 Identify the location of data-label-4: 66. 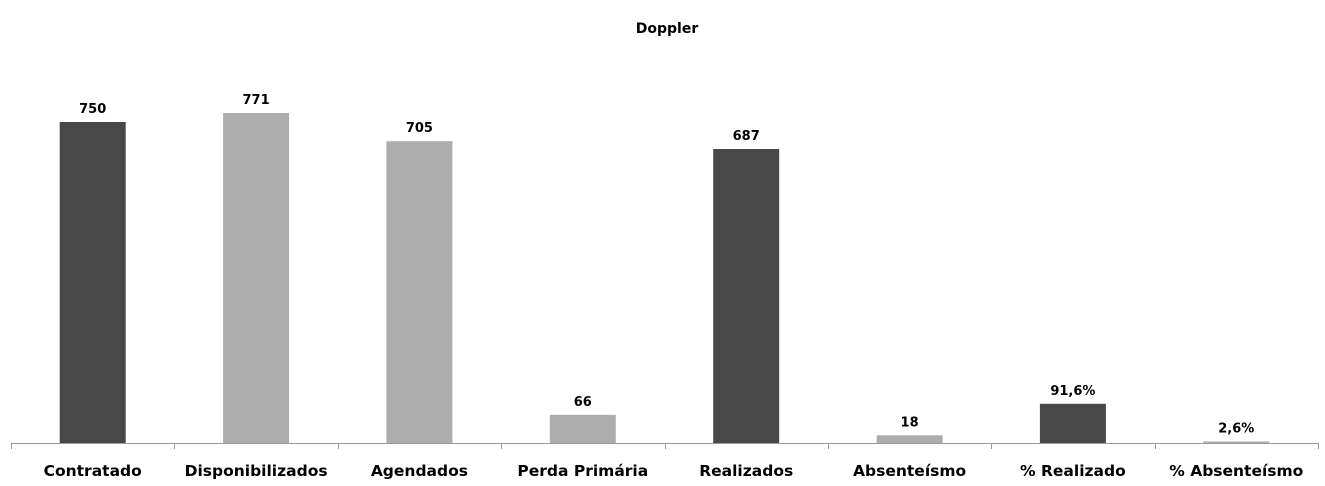
(583, 402).